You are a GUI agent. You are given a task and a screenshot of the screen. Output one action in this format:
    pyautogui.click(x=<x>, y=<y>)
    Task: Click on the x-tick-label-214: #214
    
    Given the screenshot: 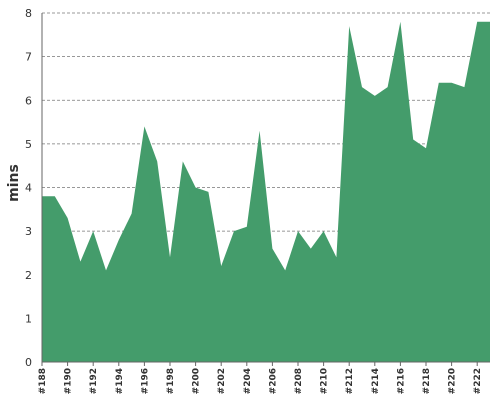 What is the action you would take?
    pyautogui.click(x=376, y=381)
    